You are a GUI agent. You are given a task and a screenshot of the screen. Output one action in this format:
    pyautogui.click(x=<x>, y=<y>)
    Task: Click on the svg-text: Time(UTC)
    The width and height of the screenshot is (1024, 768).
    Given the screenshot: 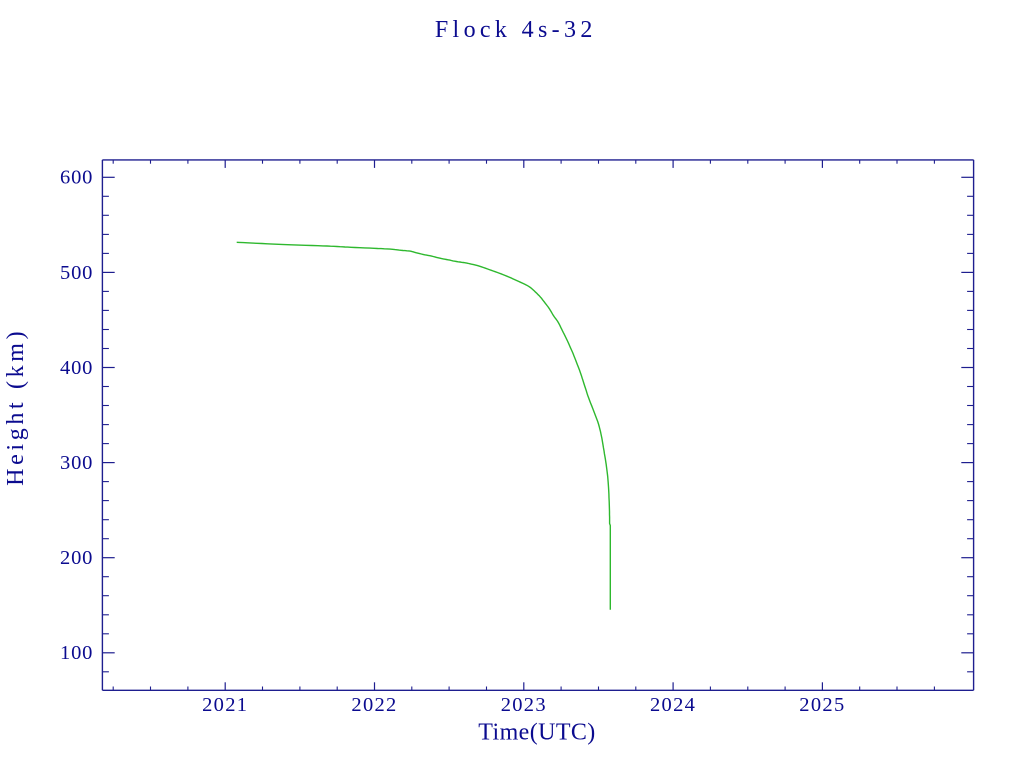 What is the action you would take?
    pyautogui.click(x=536, y=732)
    